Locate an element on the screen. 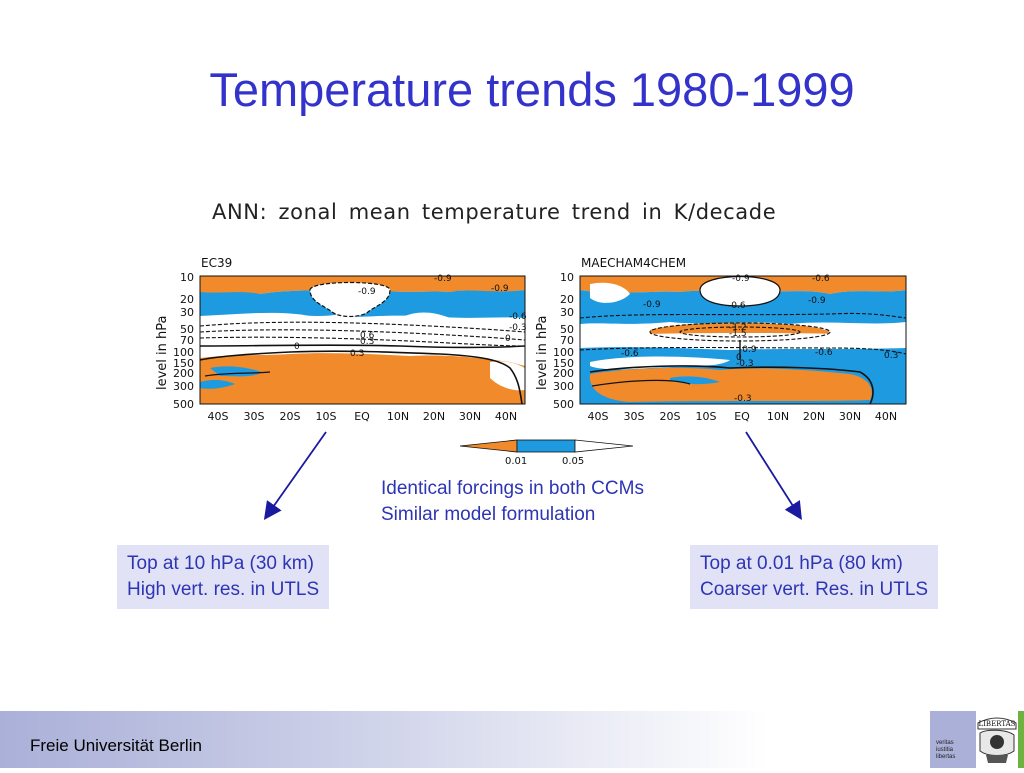 This screenshot has width=1024, height=773. seal-panel is located at coordinates (953, 739).